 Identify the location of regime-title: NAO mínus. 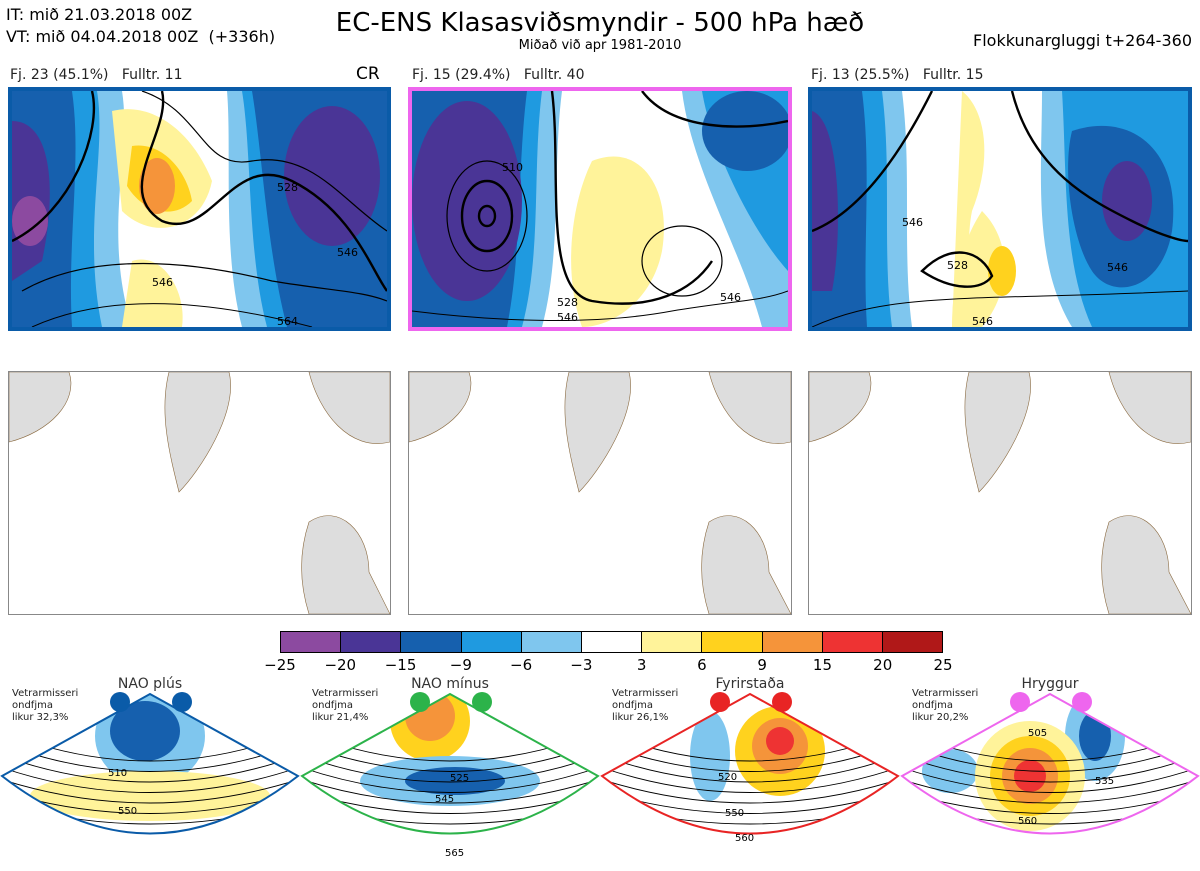
(450, 684).